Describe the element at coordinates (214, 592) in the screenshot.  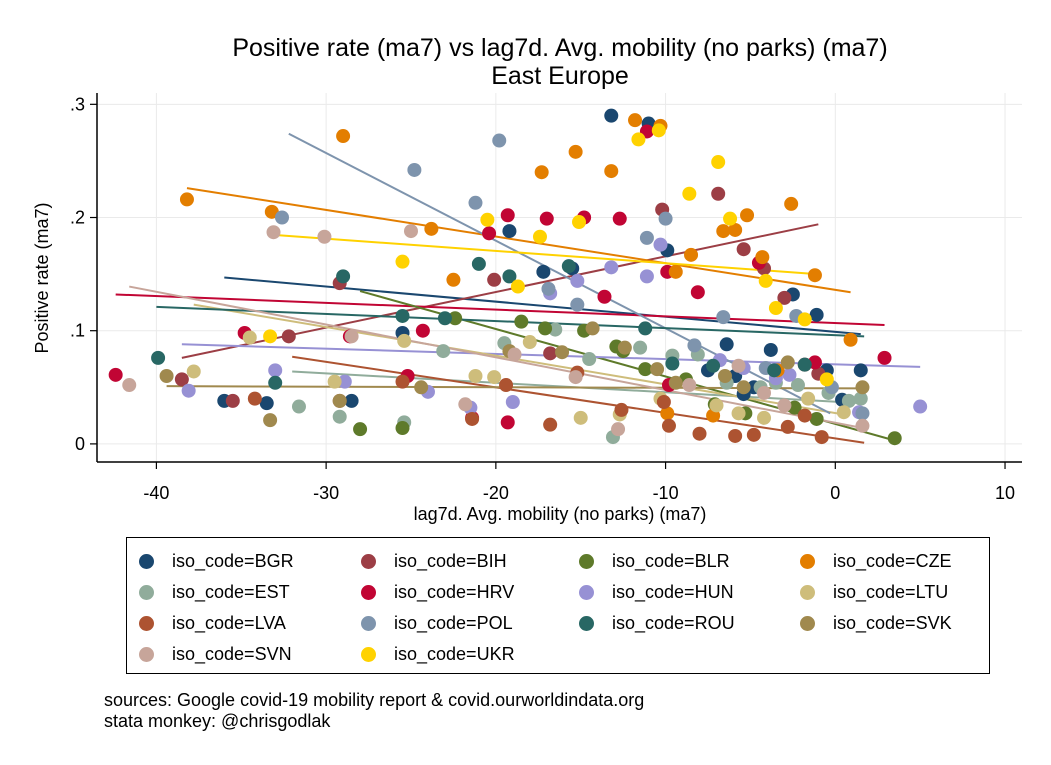
I see `legend-item: iso_code=EST` at that location.